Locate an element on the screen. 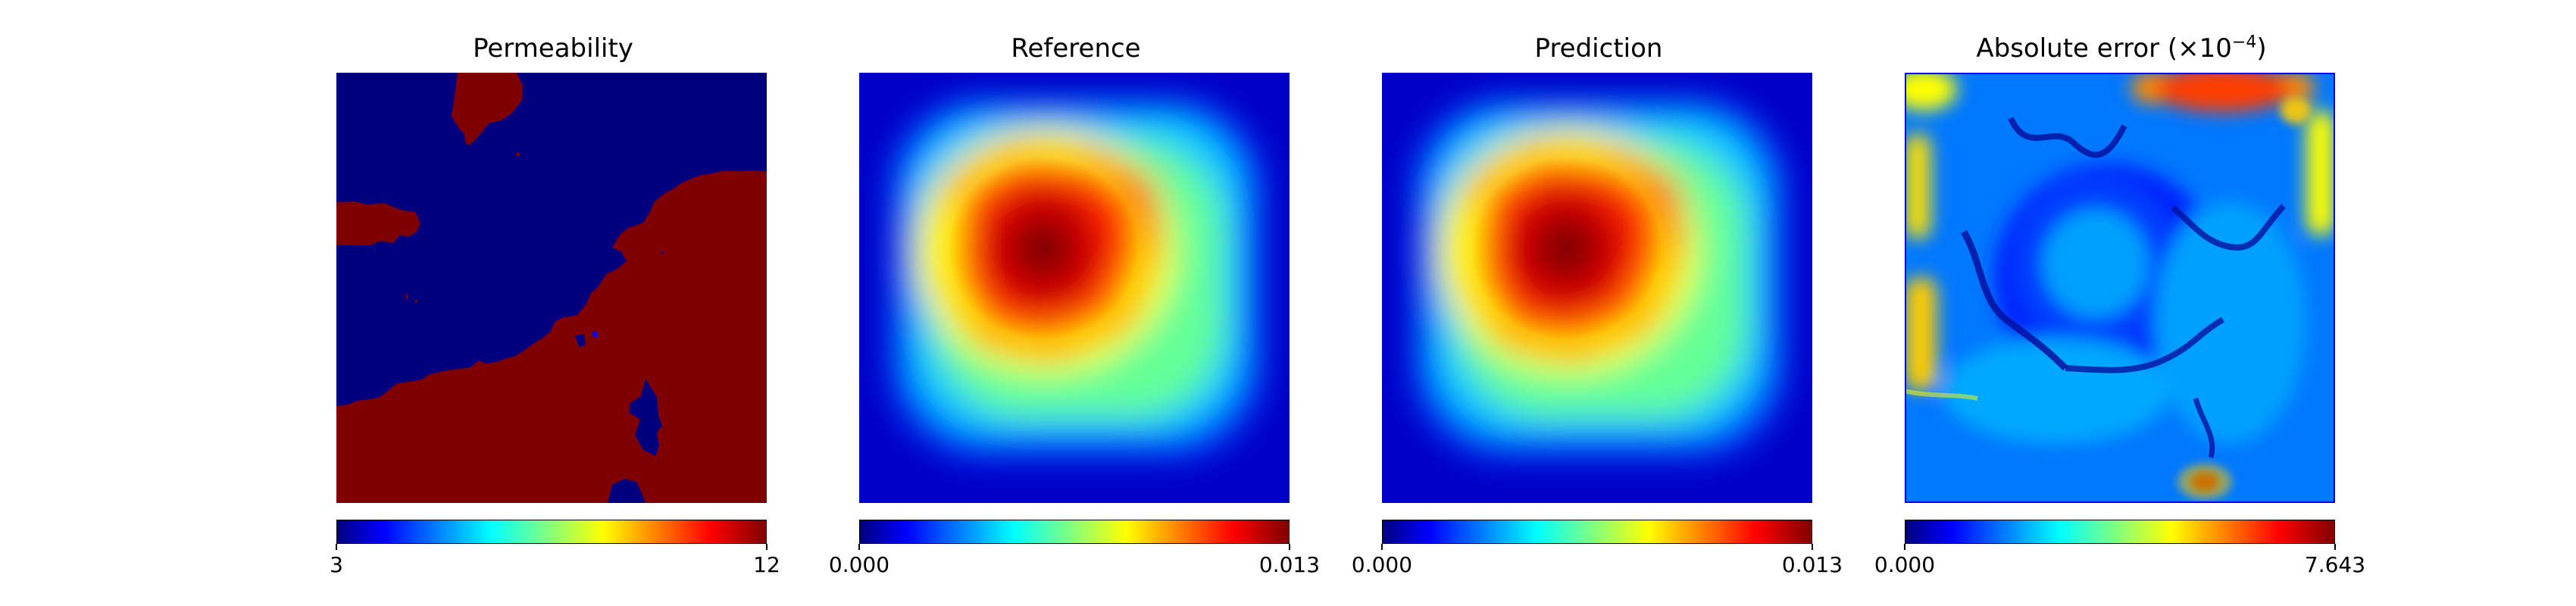 This screenshot has height=606, width=2576. reference-core-overlay is located at coordinates (1043, 248).